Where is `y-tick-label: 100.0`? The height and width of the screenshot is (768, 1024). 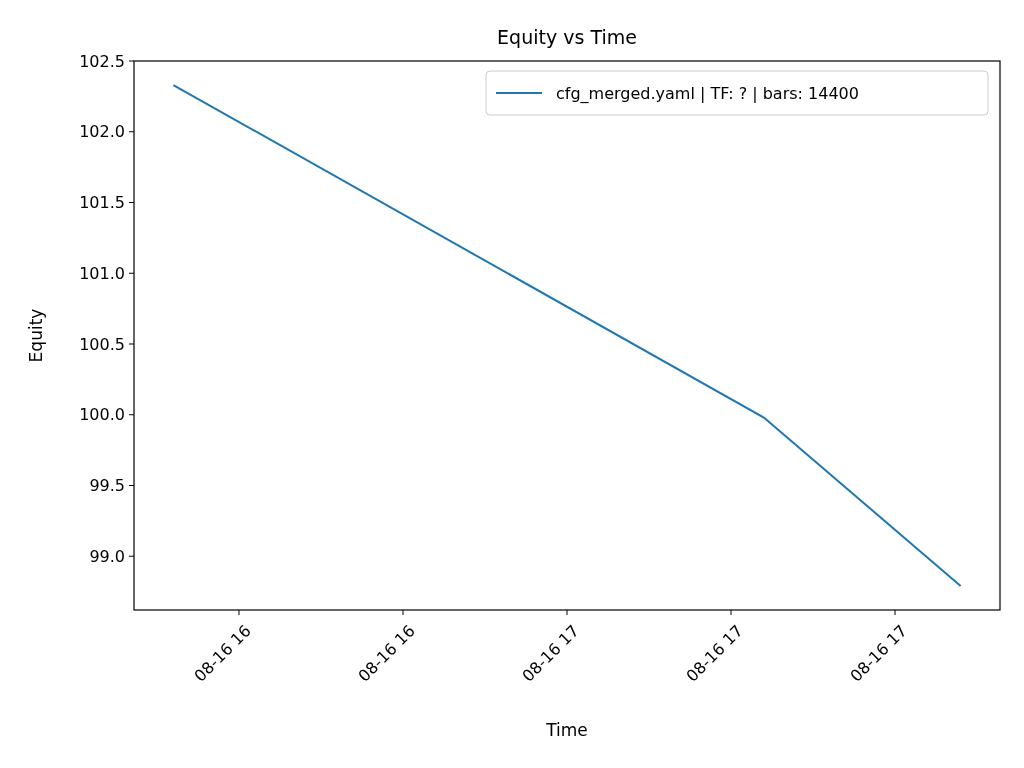 y-tick-label: 100.0 is located at coordinates (102, 415).